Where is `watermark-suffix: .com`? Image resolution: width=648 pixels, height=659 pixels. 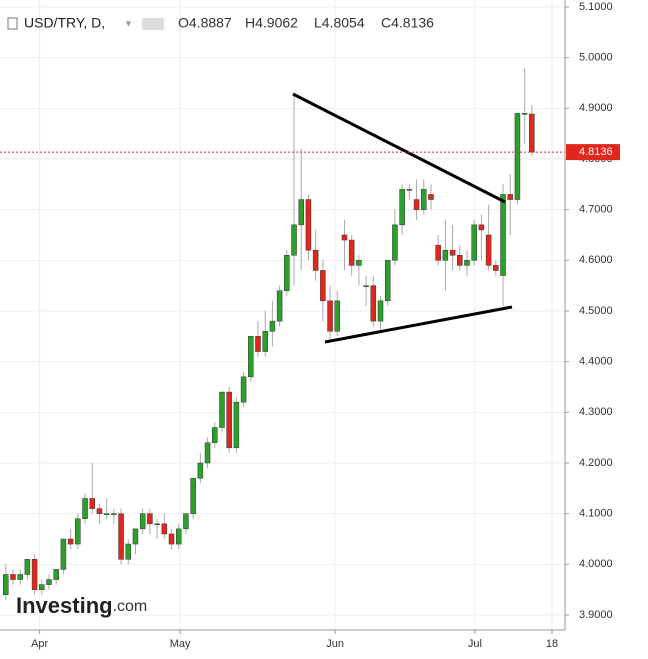
watermark-suffix: .com is located at coordinates (130, 606).